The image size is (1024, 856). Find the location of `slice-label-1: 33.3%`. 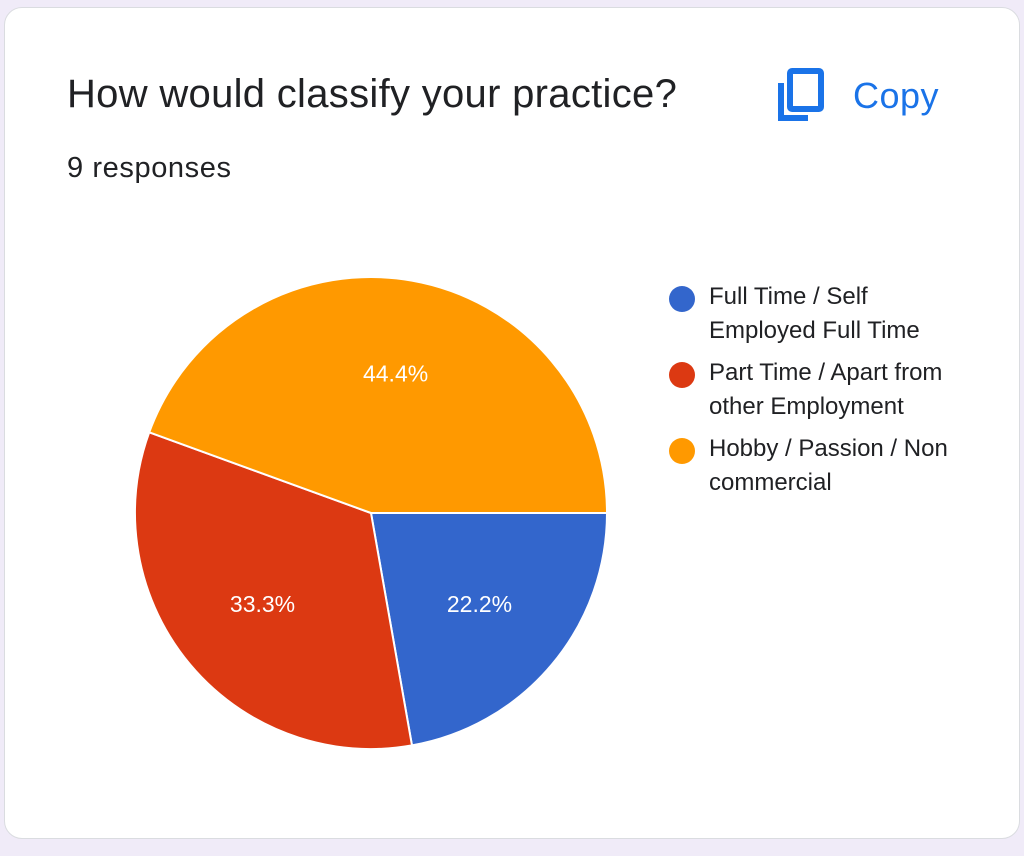

slice-label-1: 33.3% is located at coordinates (262, 604).